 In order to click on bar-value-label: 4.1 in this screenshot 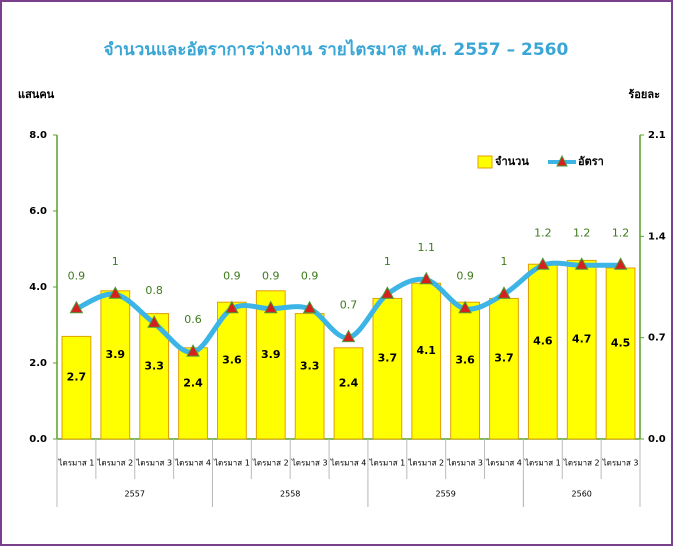, I will do `click(426, 350)`.